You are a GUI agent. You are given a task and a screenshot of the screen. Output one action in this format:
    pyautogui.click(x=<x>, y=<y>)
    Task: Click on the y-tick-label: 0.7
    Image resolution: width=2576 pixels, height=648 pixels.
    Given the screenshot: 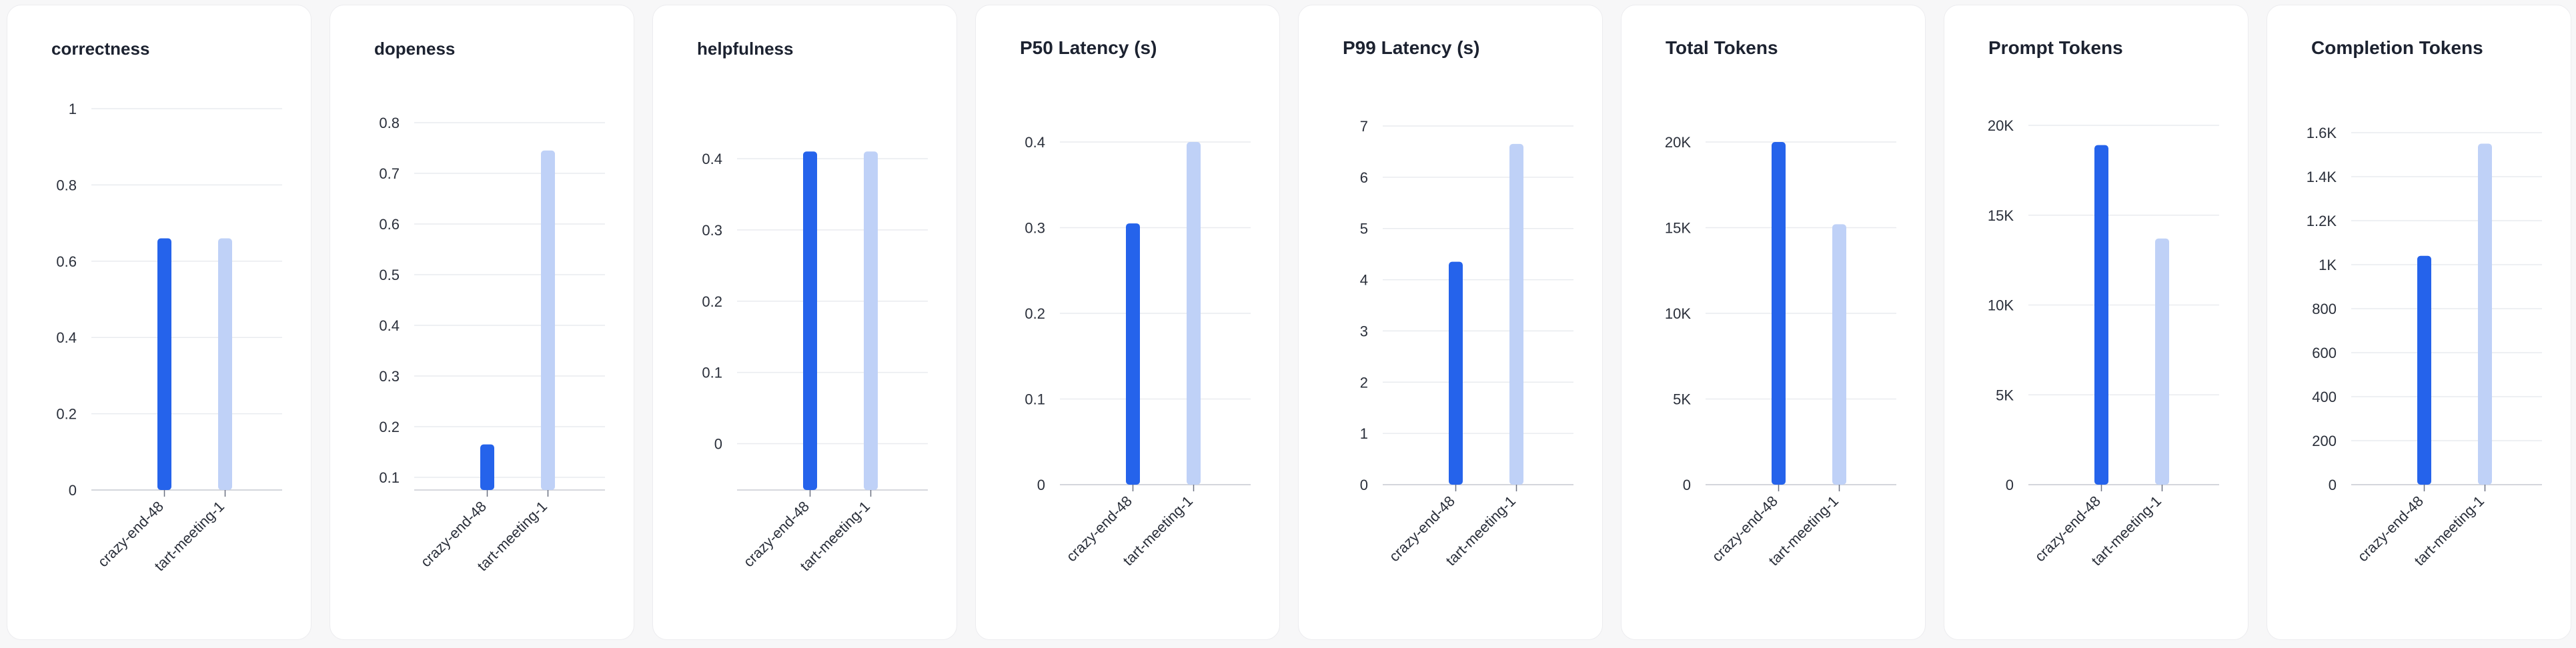 What is the action you would take?
    pyautogui.click(x=389, y=173)
    